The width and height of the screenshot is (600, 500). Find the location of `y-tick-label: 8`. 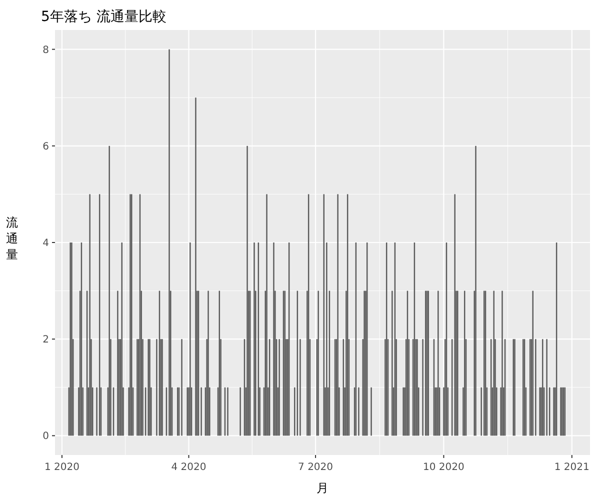

y-tick-label: 8 is located at coordinates (45, 50).